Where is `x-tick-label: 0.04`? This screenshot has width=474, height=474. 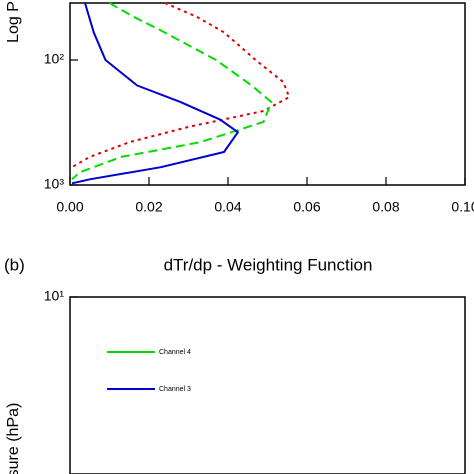
x-tick-label: 0.04 is located at coordinates (227, 207).